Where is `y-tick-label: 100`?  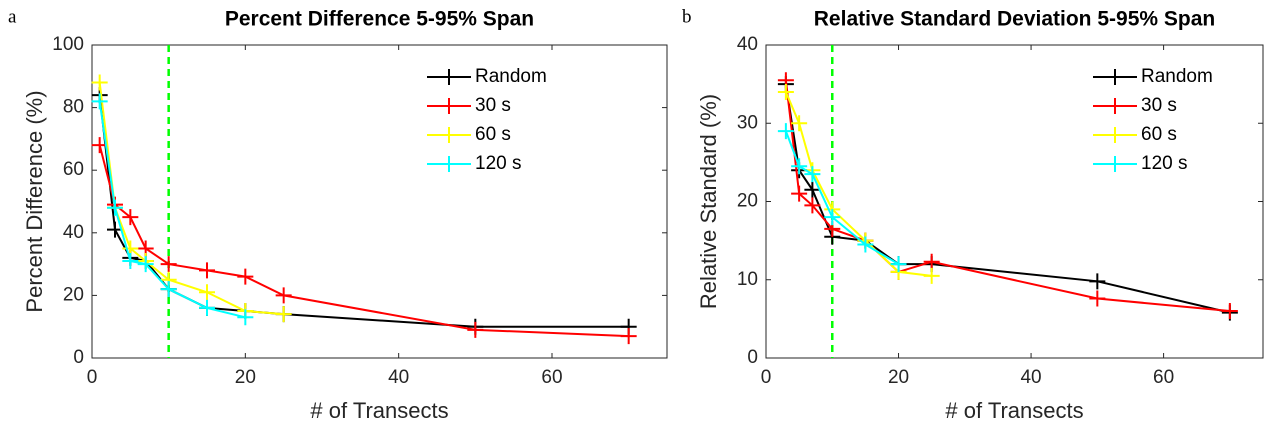 y-tick-label: 100 is located at coordinates (68, 44).